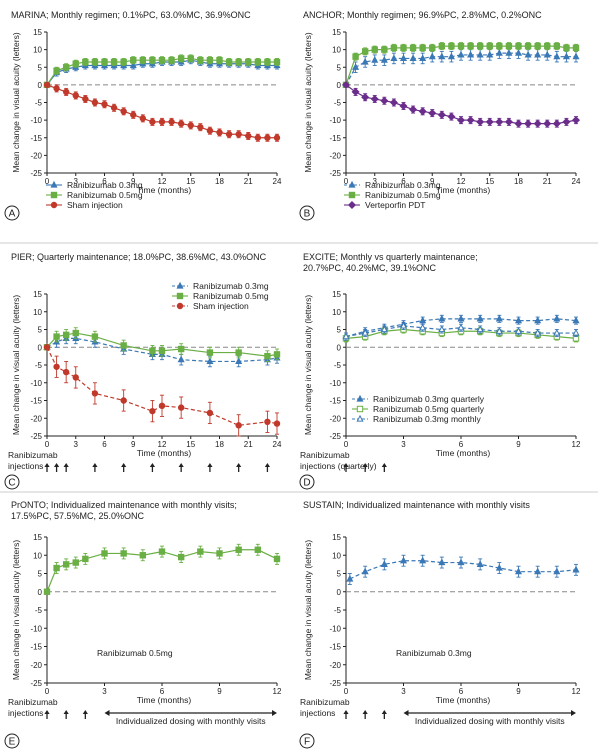 Image resolution: width=598 pixels, height=750 pixels. Describe the element at coordinates (573, 713) in the screenshot. I see `arrowhead-right` at that location.